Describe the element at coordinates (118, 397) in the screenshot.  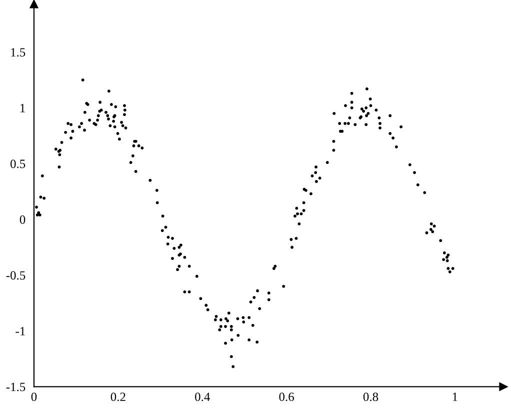
I see `x-tick-label: 0.2` at that location.